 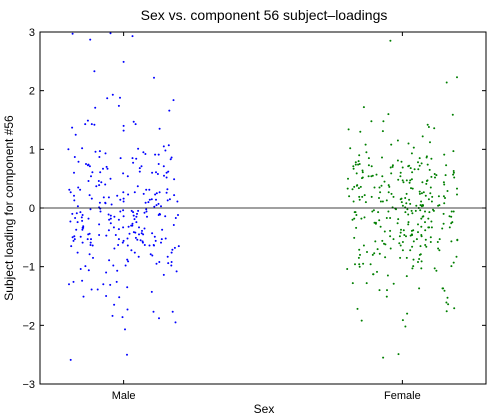 I want to click on y-tick-label: 0, so click(x=32, y=209).